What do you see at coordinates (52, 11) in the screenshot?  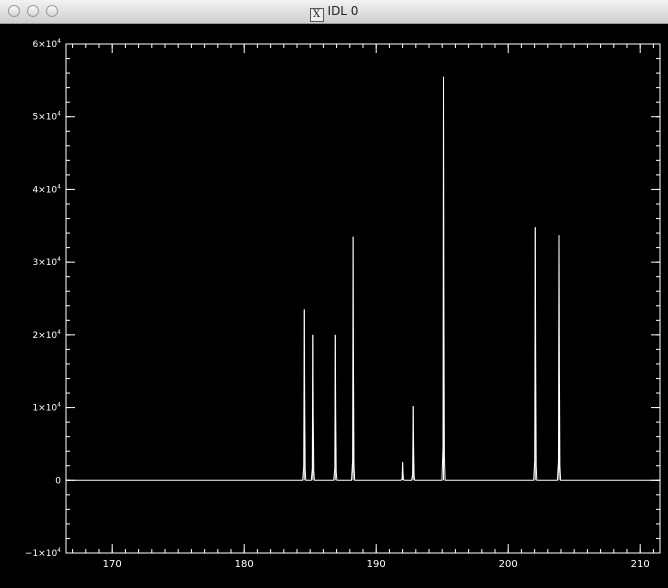 I see `zoom-button` at bounding box center [52, 11].